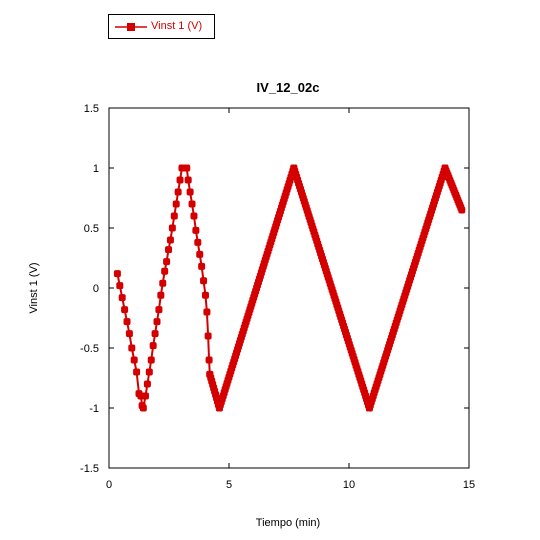 This screenshot has width=540, height=540. I want to click on x-tick-label: 15, so click(469, 485).